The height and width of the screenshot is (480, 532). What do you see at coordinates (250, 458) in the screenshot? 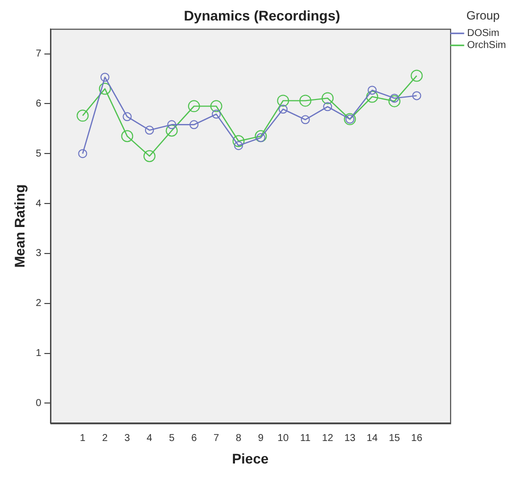
I see `x-axis-title: Piece` at bounding box center [250, 458].